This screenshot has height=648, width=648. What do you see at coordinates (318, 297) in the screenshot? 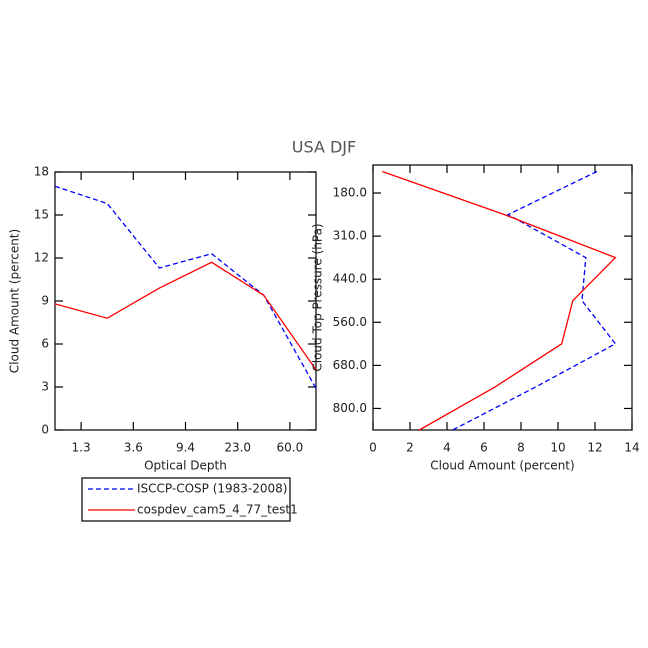
I see `y-axis-label: Cloud Top Pressure (hPa)` at bounding box center [318, 297].